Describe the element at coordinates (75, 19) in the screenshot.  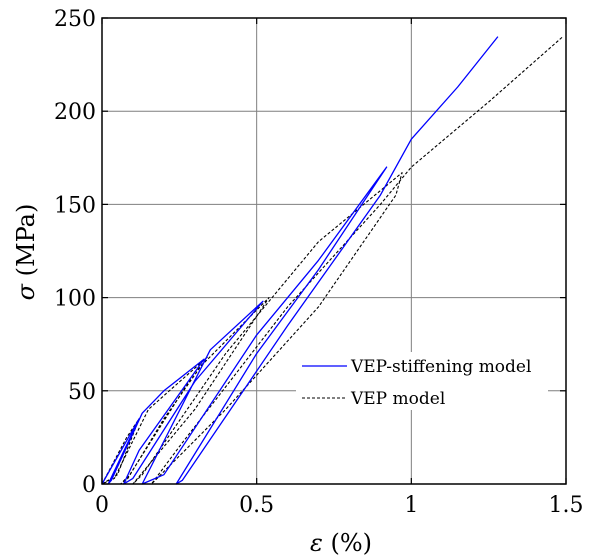
I see `y-tick-label-5: 250` at that location.